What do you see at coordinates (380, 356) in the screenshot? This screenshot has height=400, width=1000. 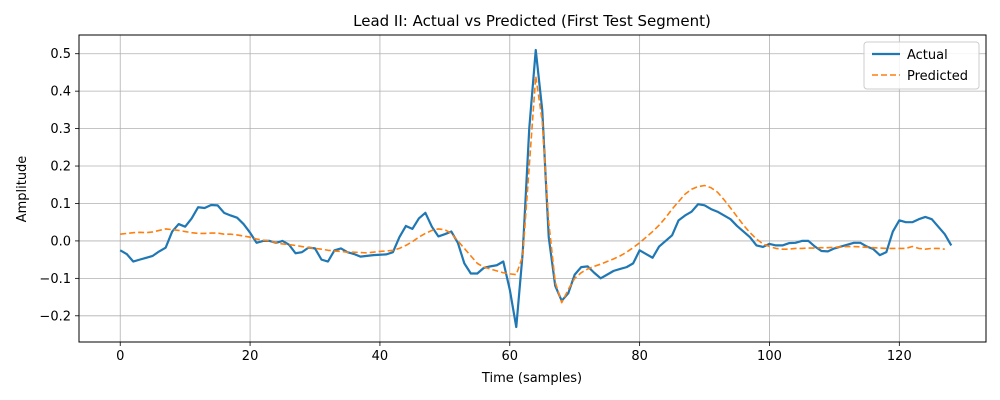 I see `x-tick-label: 40` at bounding box center [380, 356].